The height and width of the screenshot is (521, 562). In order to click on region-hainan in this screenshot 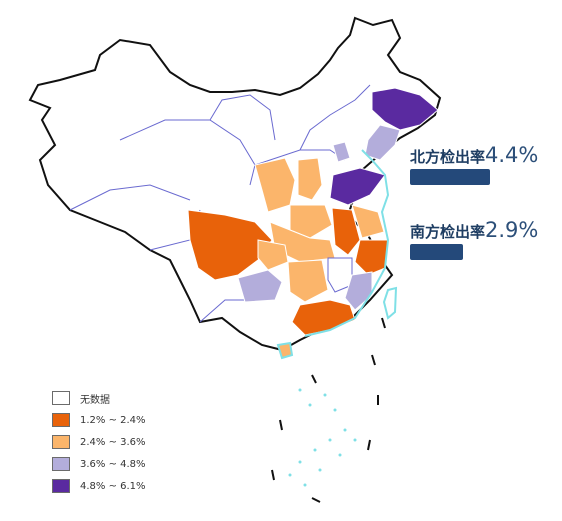, I will do `click(285, 350)`.